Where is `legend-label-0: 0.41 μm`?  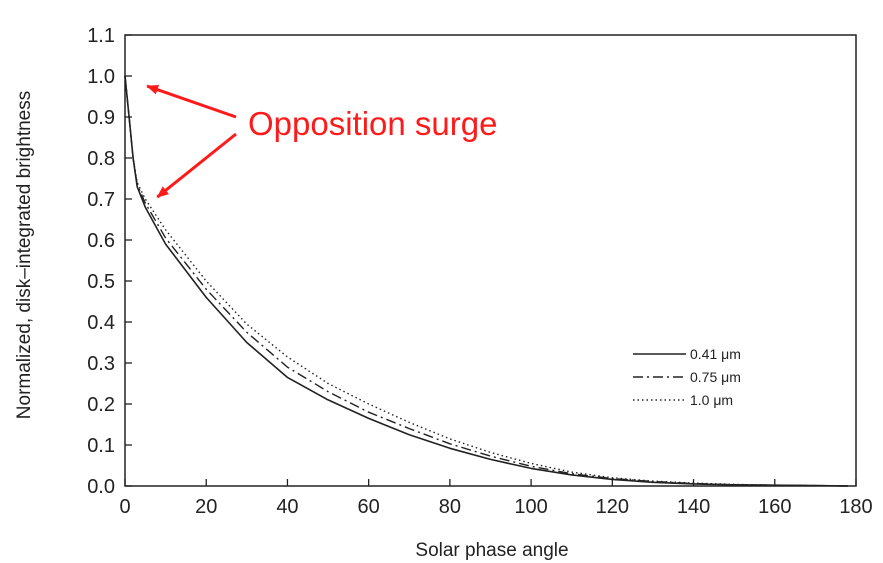
legend-label-0: 0.41 μm is located at coordinates (715, 354).